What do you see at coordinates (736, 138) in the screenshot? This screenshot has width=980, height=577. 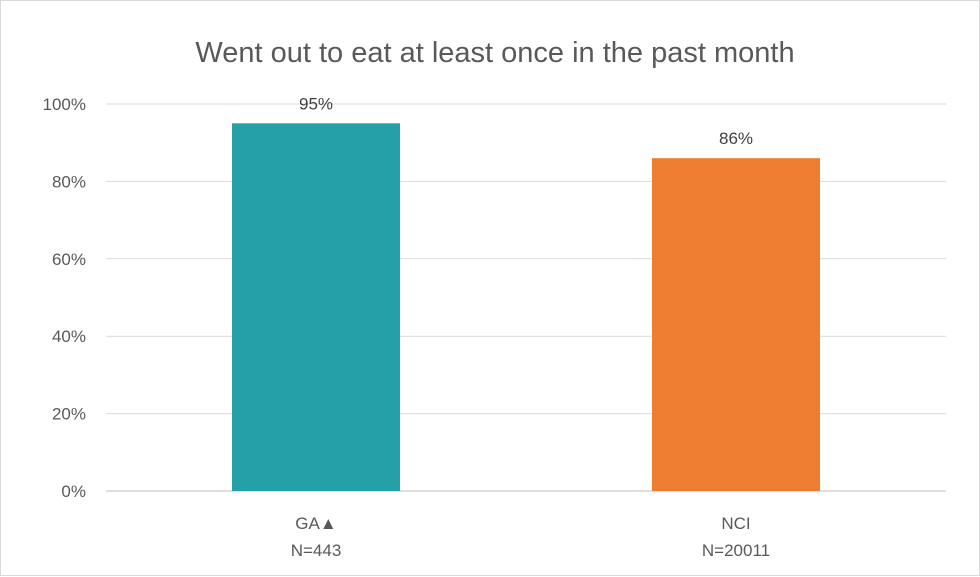 I see `data-label: 86%` at bounding box center [736, 138].